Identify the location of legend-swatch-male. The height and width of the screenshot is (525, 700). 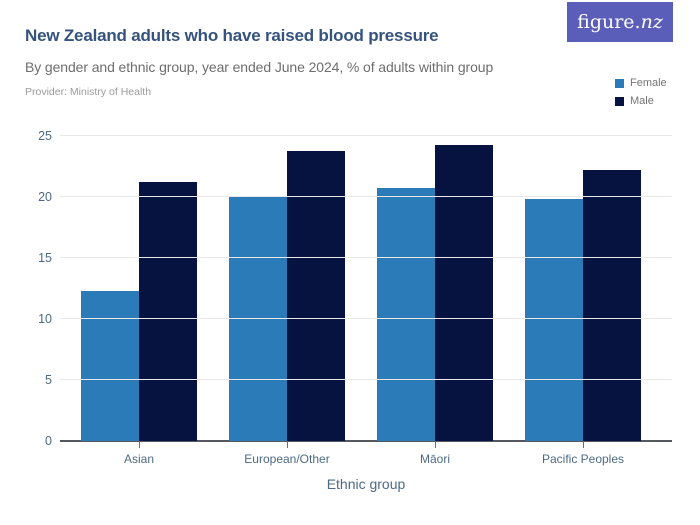
(619, 101).